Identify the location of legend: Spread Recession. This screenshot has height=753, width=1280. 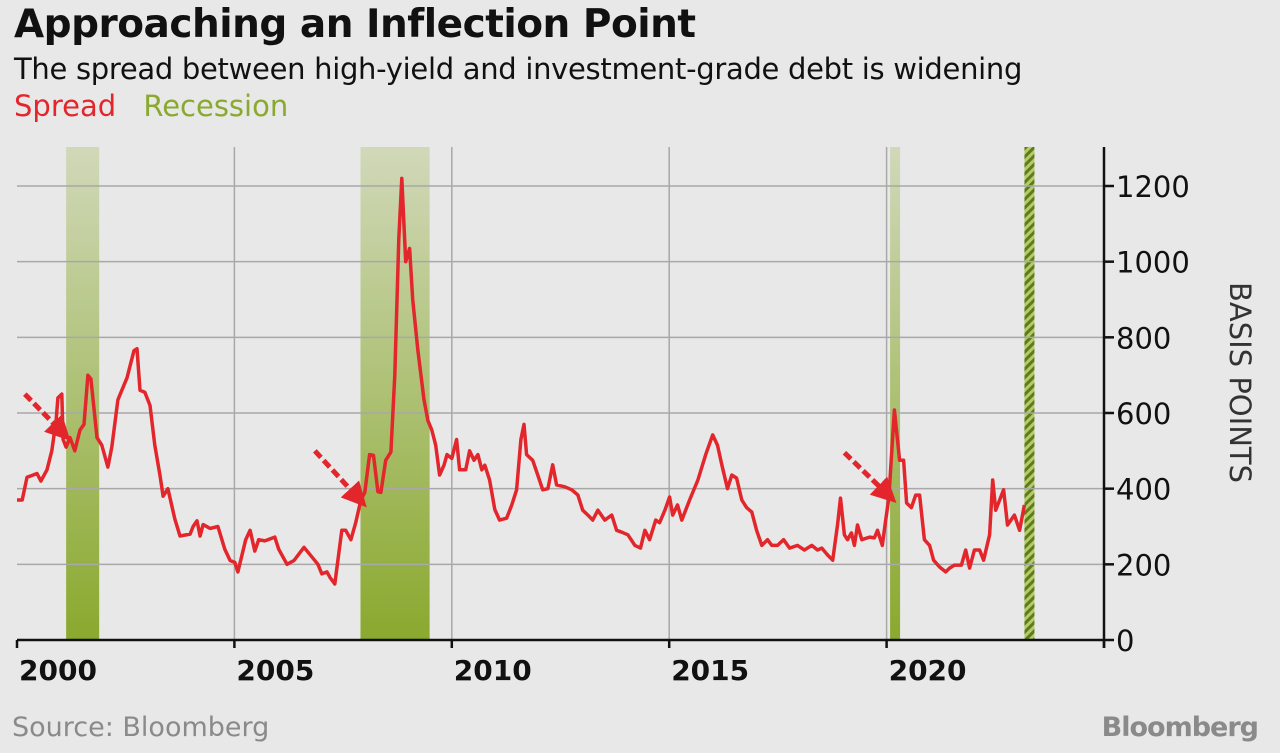
(160, 106).